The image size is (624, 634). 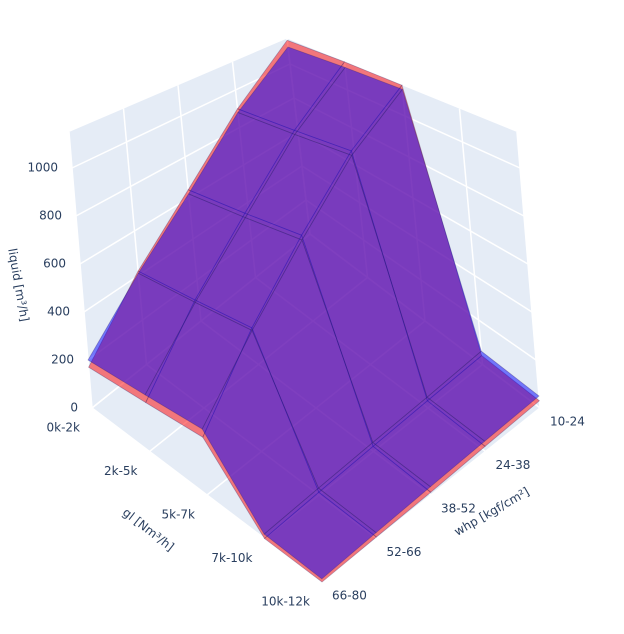 What do you see at coordinates (62, 360) in the screenshot?
I see `z-tick-label: 200` at bounding box center [62, 360].